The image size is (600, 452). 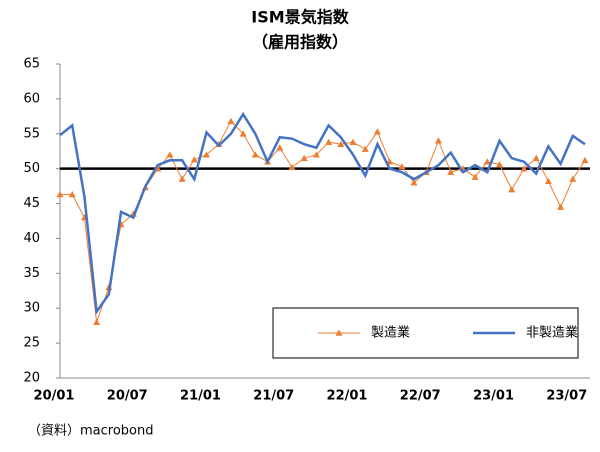 I want to click on y-tick-label: 35, so click(x=31, y=273).